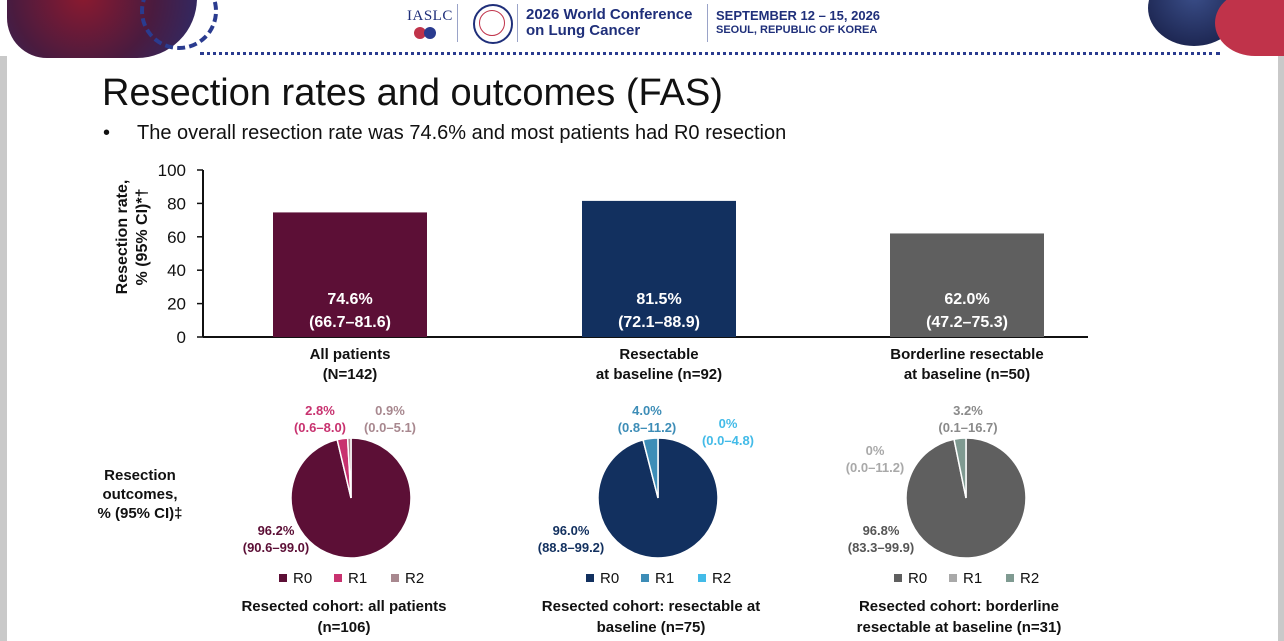  What do you see at coordinates (966, 299) in the screenshot?
I see `bar-value-label: 62.0%` at bounding box center [966, 299].